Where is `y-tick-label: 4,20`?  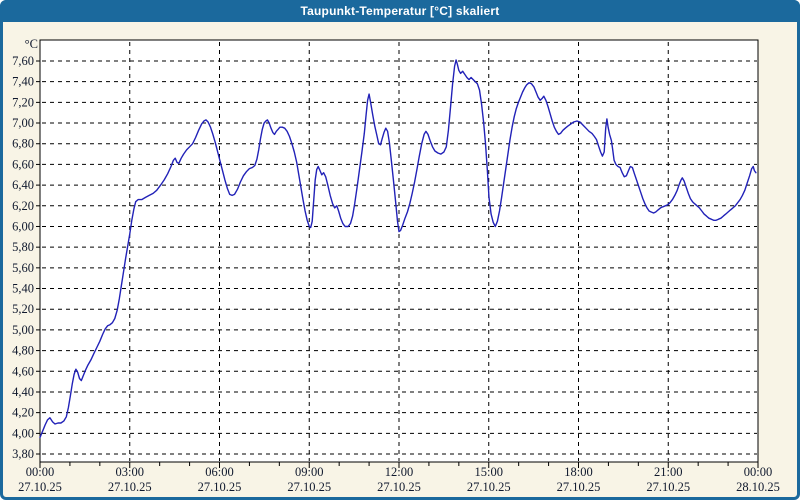
y-tick-label: 4,20 is located at coordinates (23, 413).